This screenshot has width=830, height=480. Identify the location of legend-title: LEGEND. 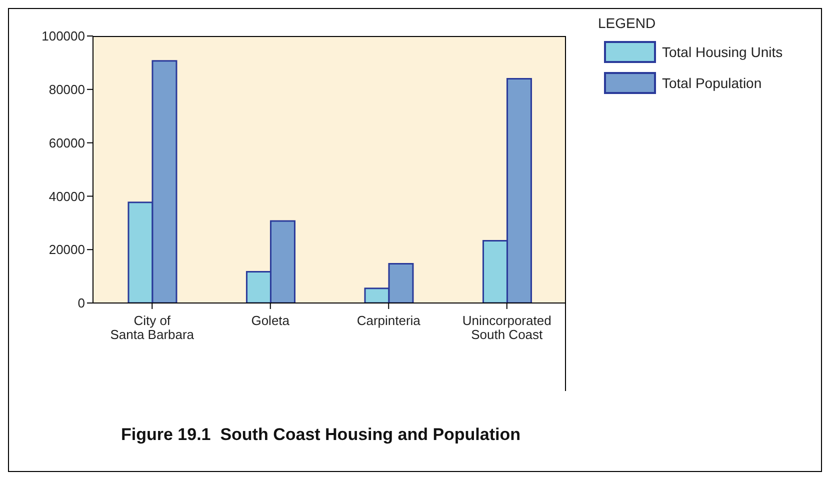
(627, 23).